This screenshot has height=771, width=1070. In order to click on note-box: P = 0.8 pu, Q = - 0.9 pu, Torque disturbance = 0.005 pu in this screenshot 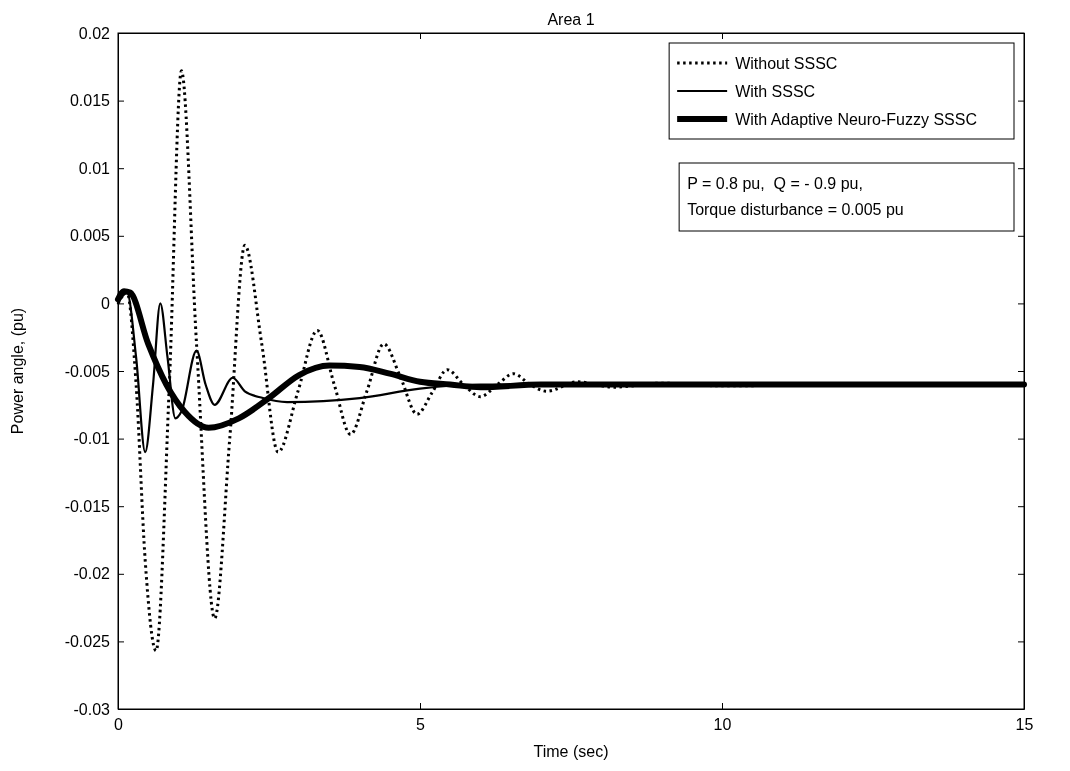, I will do `click(846, 197)`.